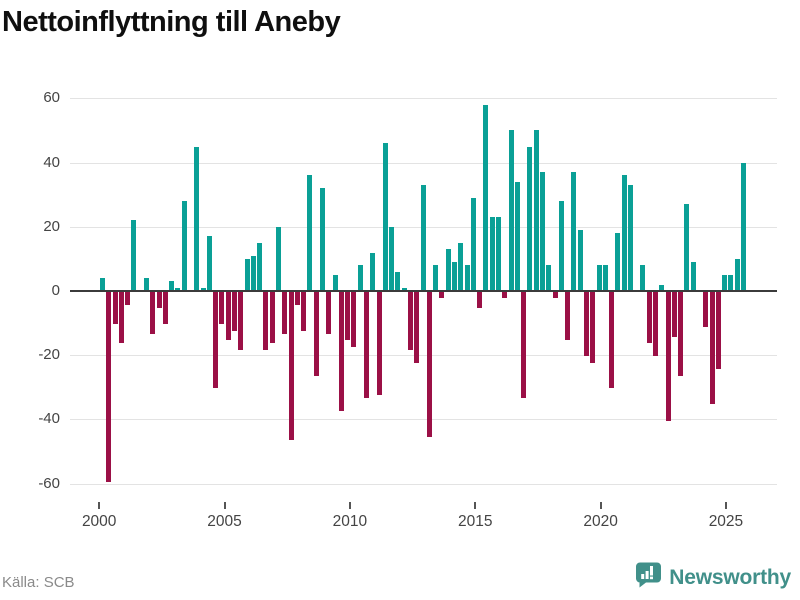 The width and height of the screenshot is (800, 600). What do you see at coordinates (316, 334) in the screenshot?
I see `bar-2008-q3` at bounding box center [316, 334].